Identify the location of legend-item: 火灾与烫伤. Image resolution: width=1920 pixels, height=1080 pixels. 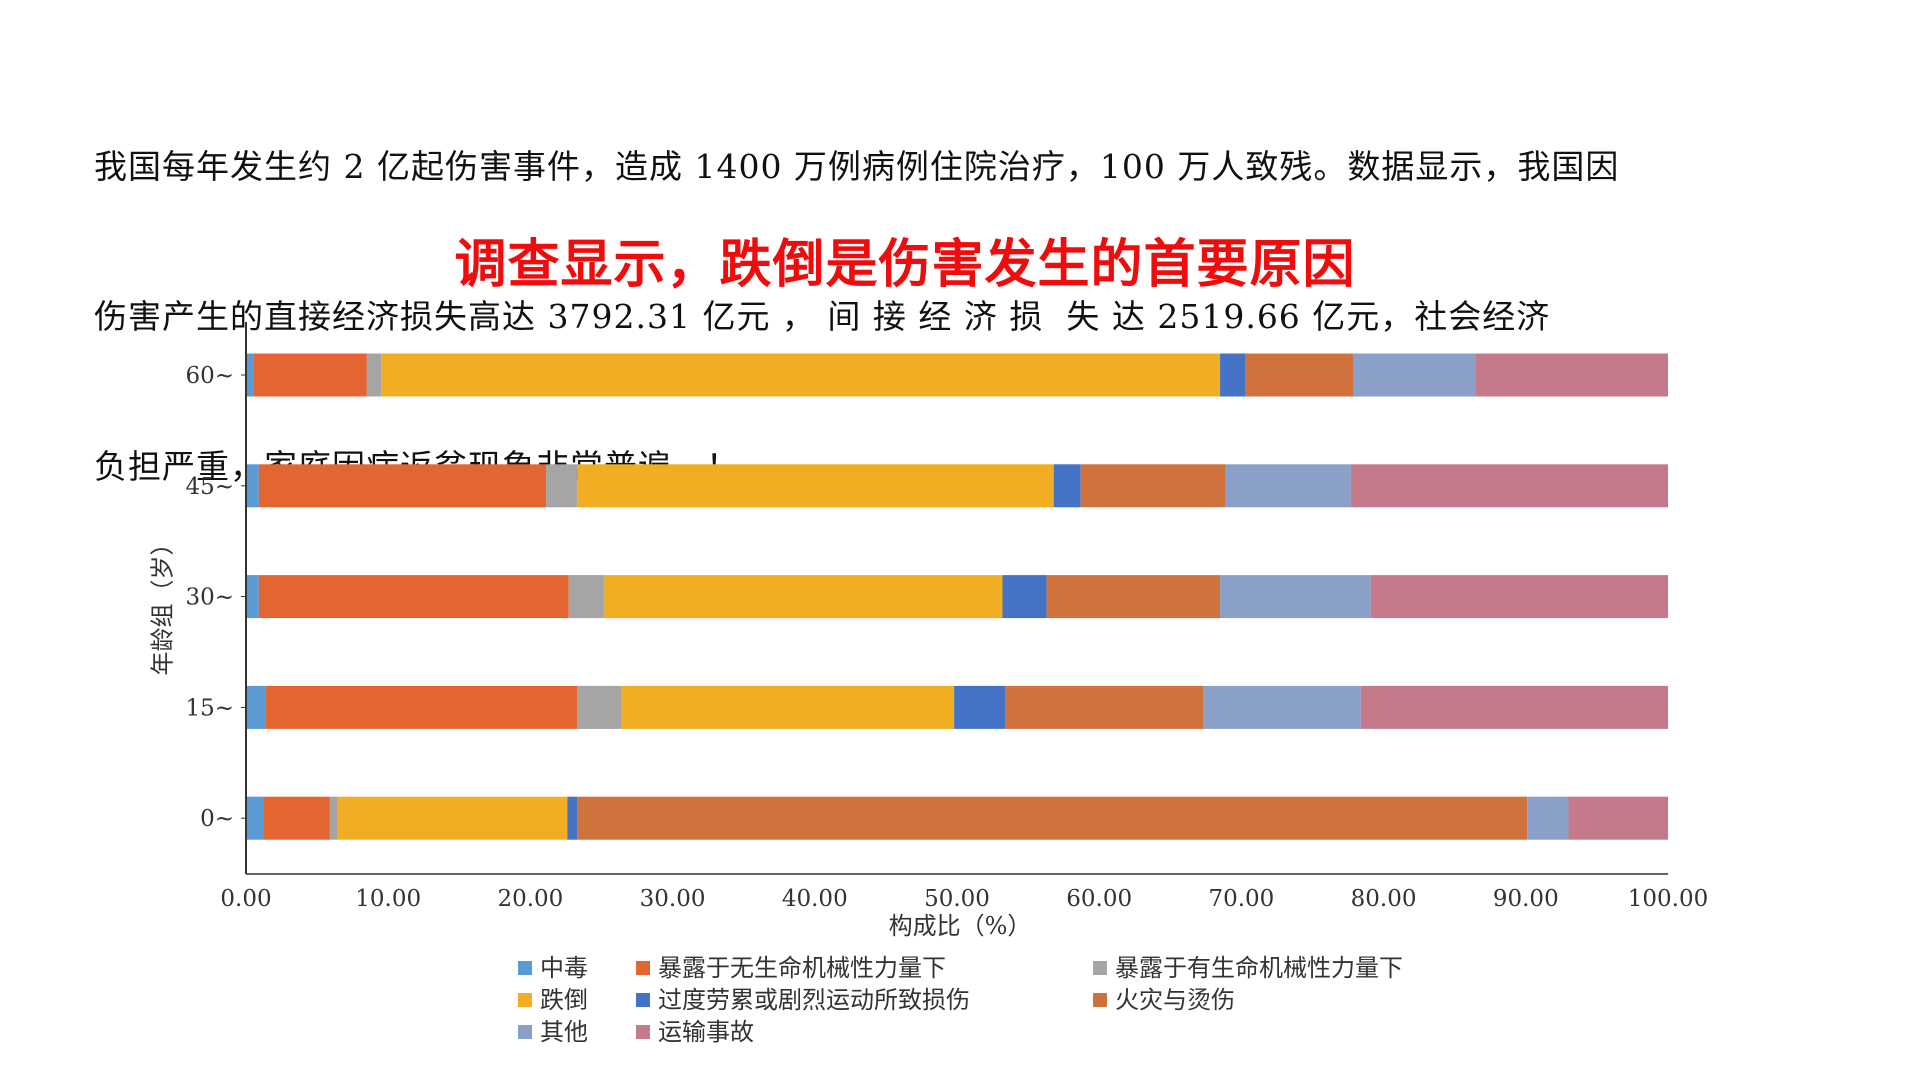
(1164, 997).